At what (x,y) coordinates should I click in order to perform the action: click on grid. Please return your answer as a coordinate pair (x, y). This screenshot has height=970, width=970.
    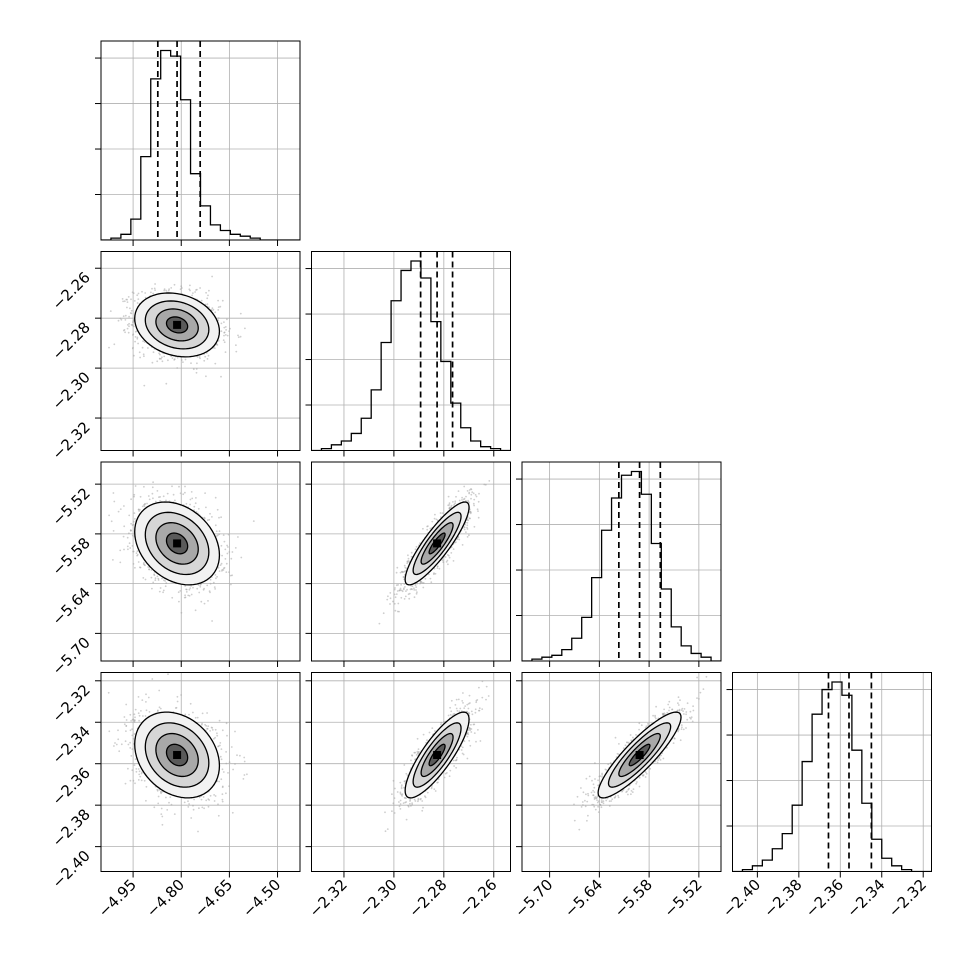
    Looking at the image, I should click on (621, 772).